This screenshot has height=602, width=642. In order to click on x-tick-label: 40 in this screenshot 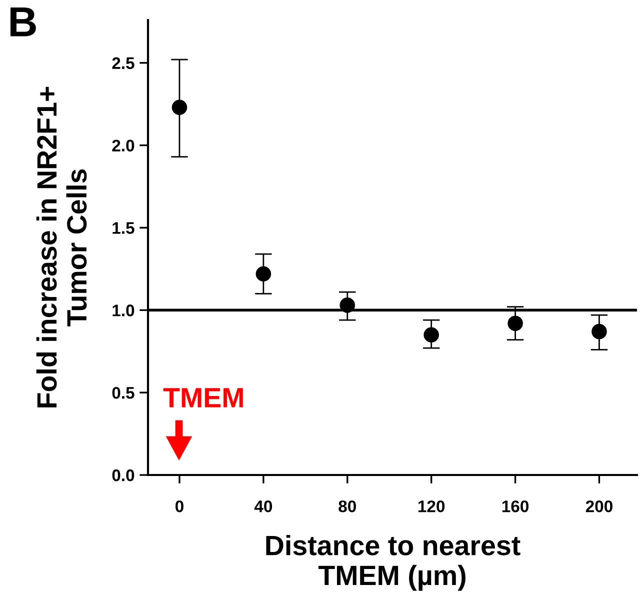, I will do `click(263, 506)`.